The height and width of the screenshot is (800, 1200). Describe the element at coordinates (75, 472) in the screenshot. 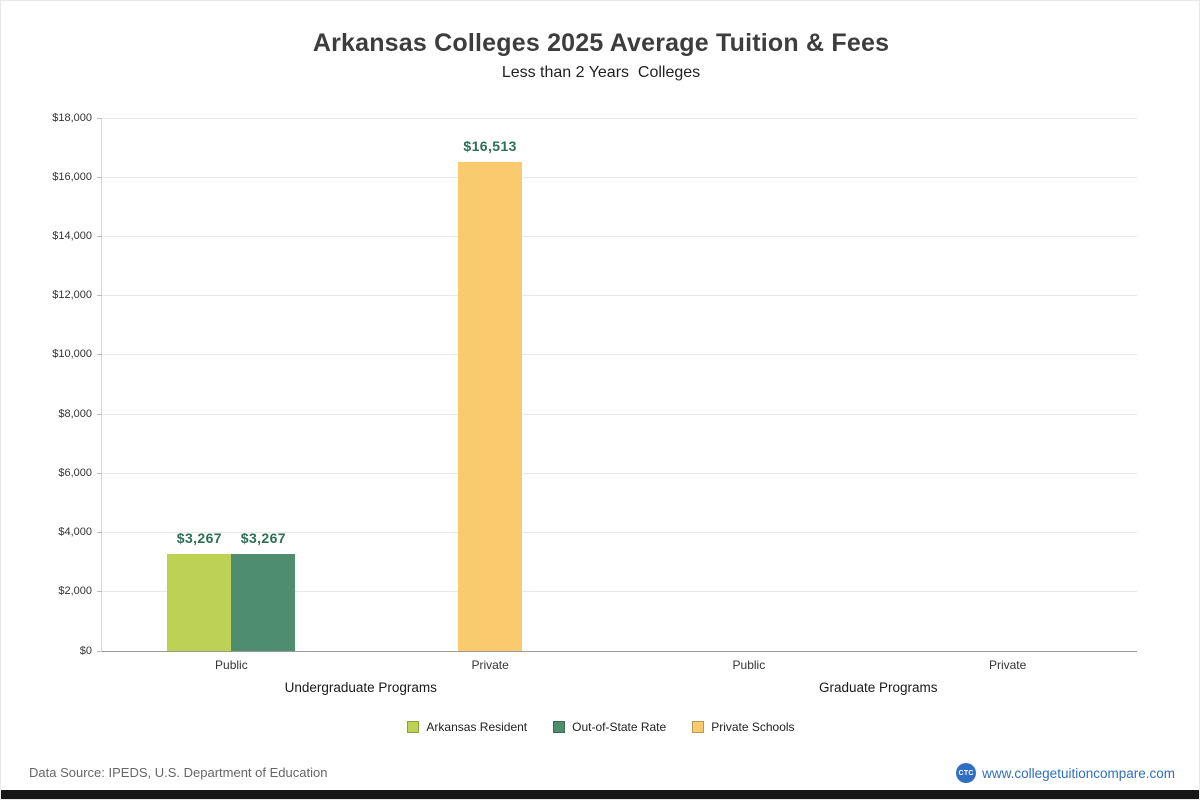

I see `y-axis-tick-label: $6,000` at that location.